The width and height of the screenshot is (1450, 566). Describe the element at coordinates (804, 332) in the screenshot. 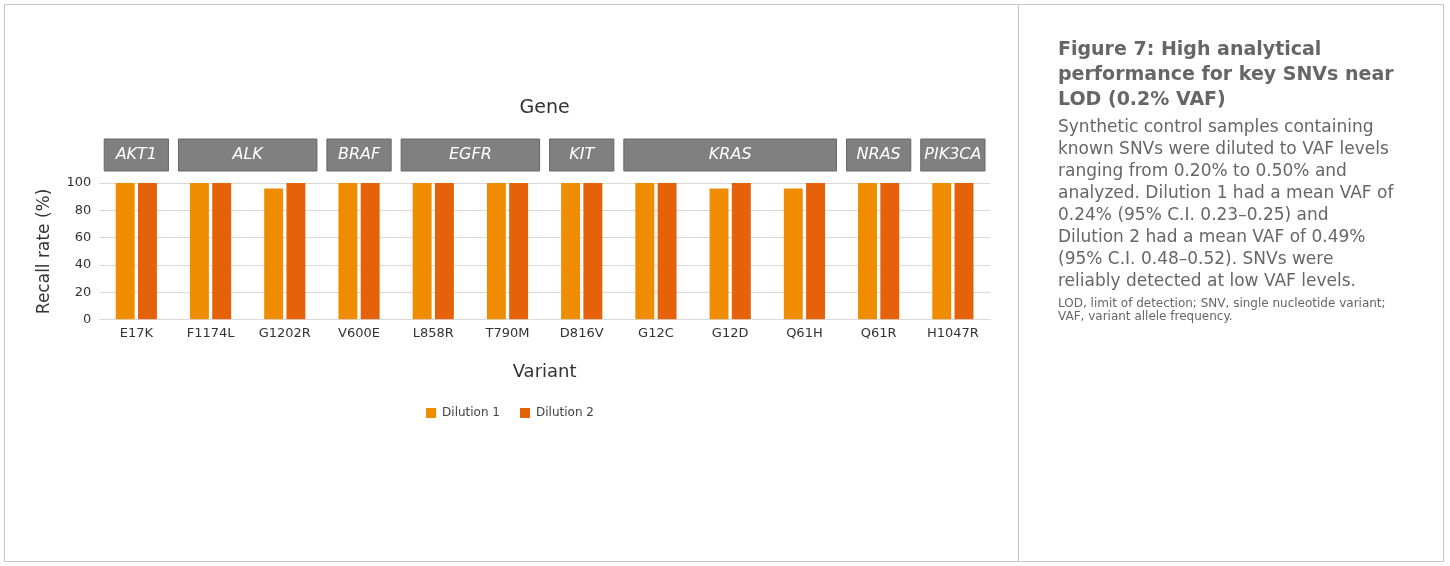

I see `x-tick-label: Q61H` at that location.